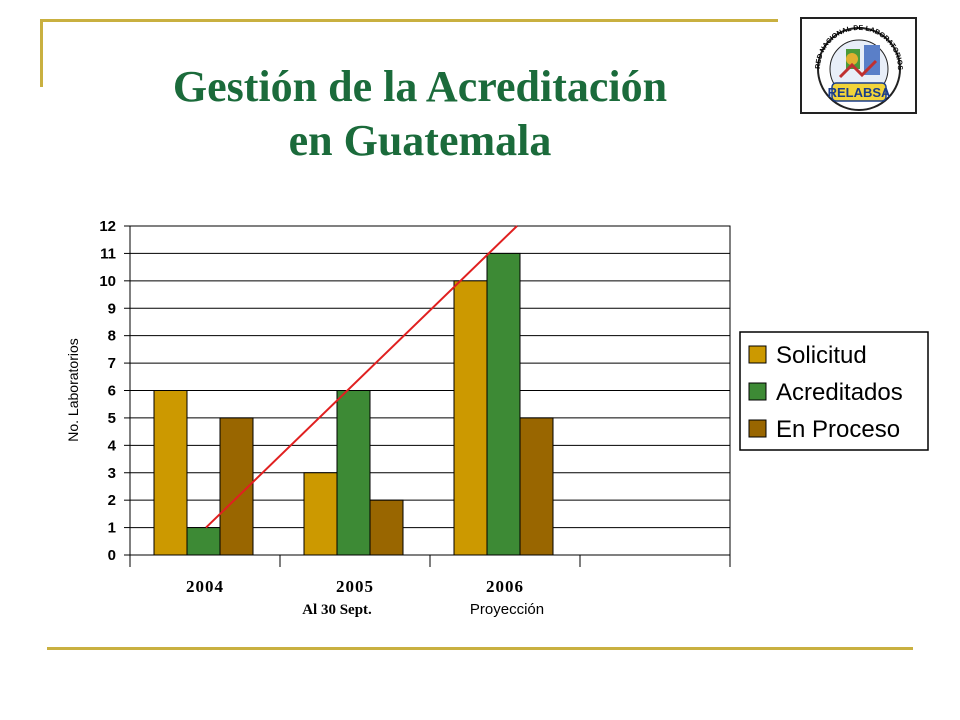 The width and height of the screenshot is (960, 720). Describe the element at coordinates (112, 418) in the screenshot. I see `y-tick-label: 5` at that location.